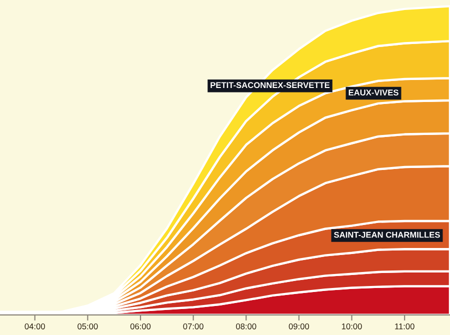  Describe the element at coordinates (352, 326) in the screenshot. I see `x-tick-label: 10:00` at that location.